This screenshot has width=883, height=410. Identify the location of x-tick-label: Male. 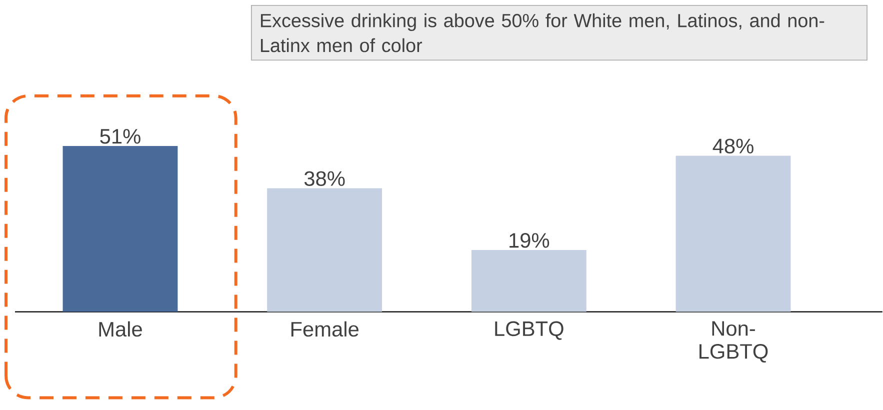
(120, 329).